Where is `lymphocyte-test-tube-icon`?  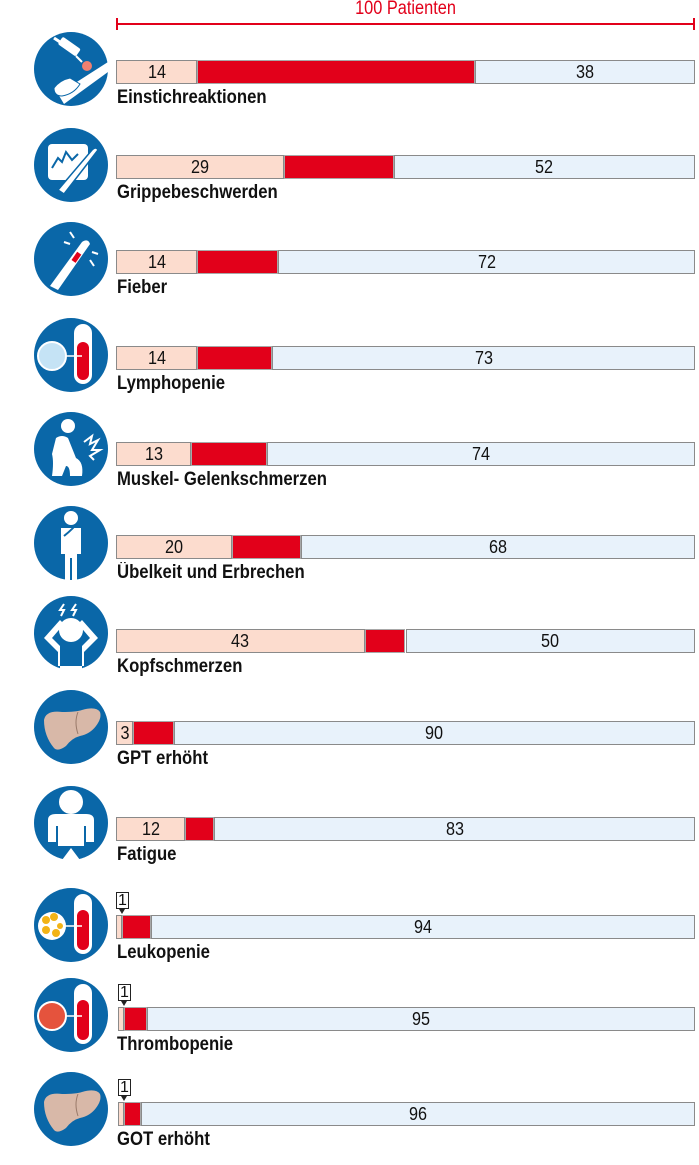 lymphocyte-test-tube-icon is located at coordinates (71, 355).